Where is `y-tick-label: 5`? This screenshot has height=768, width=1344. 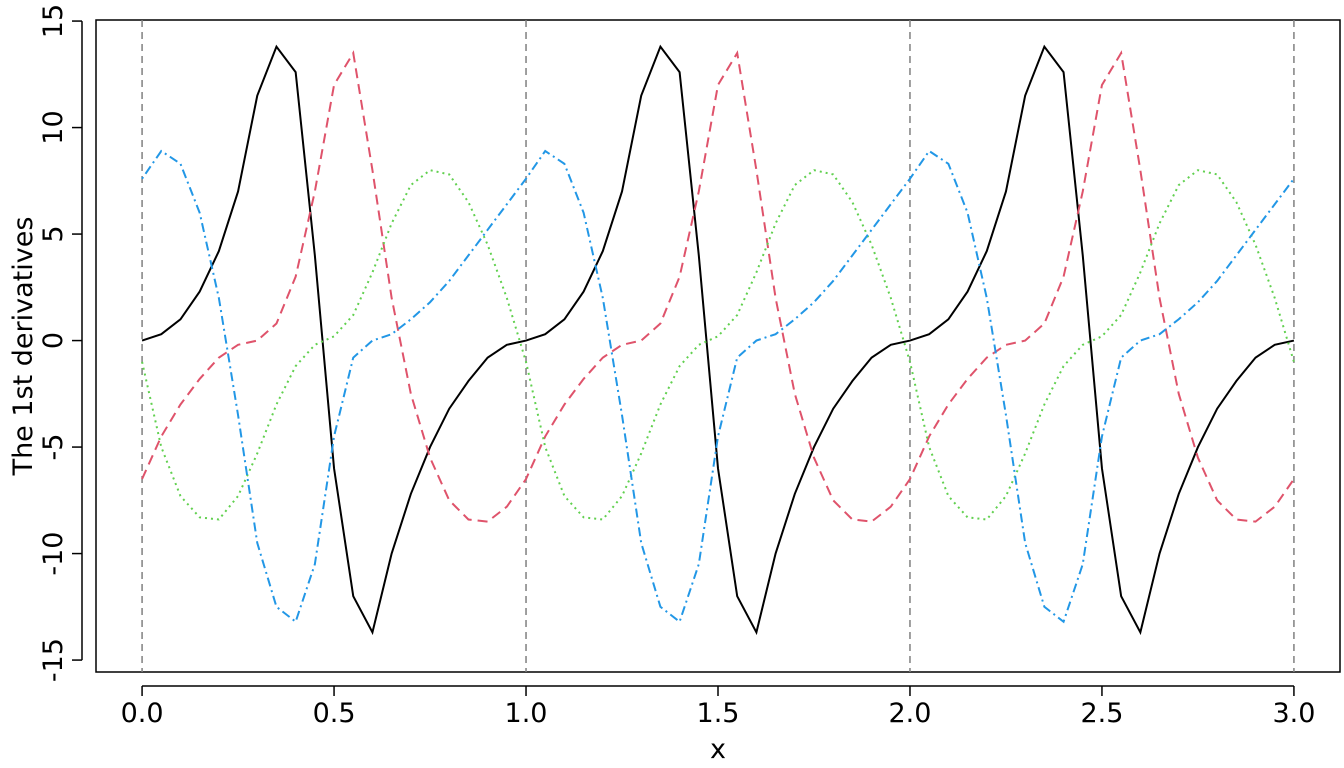
y-tick-label: 5 is located at coordinates (53, 233).